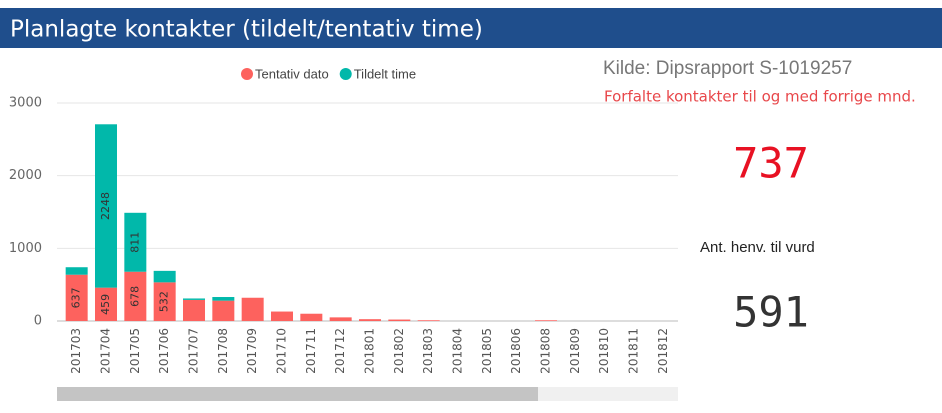 The width and height of the screenshot is (942, 413). What do you see at coordinates (292, 73) in the screenshot?
I see `legend-label: Tentativ dato` at bounding box center [292, 73].